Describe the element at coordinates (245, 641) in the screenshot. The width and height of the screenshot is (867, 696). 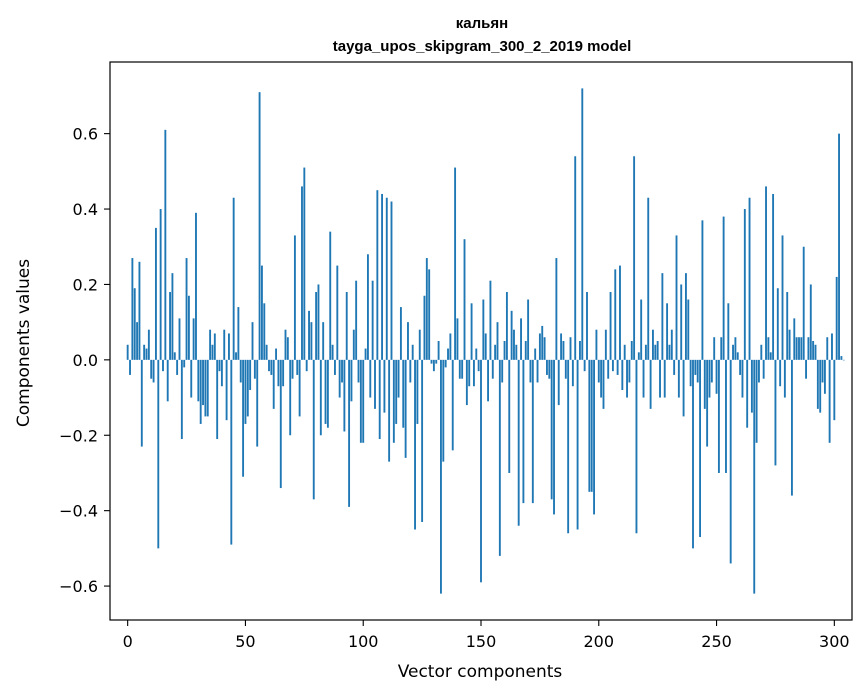
I see `x-tick-label: 50` at that location.